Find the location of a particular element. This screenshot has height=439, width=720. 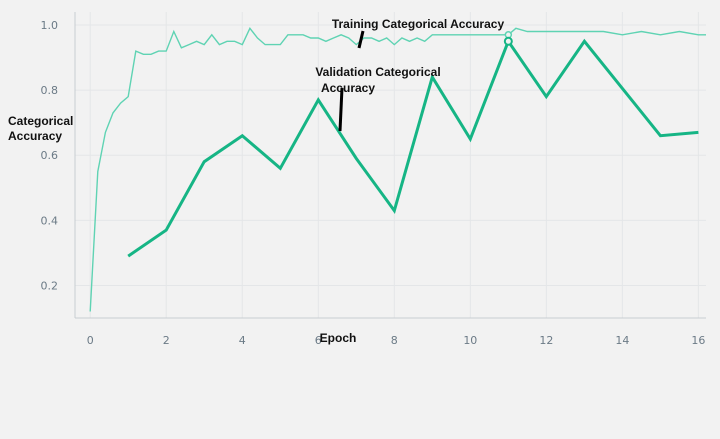

y-axis-label: Categorical Accuracy is located at coordinates (42, 128).